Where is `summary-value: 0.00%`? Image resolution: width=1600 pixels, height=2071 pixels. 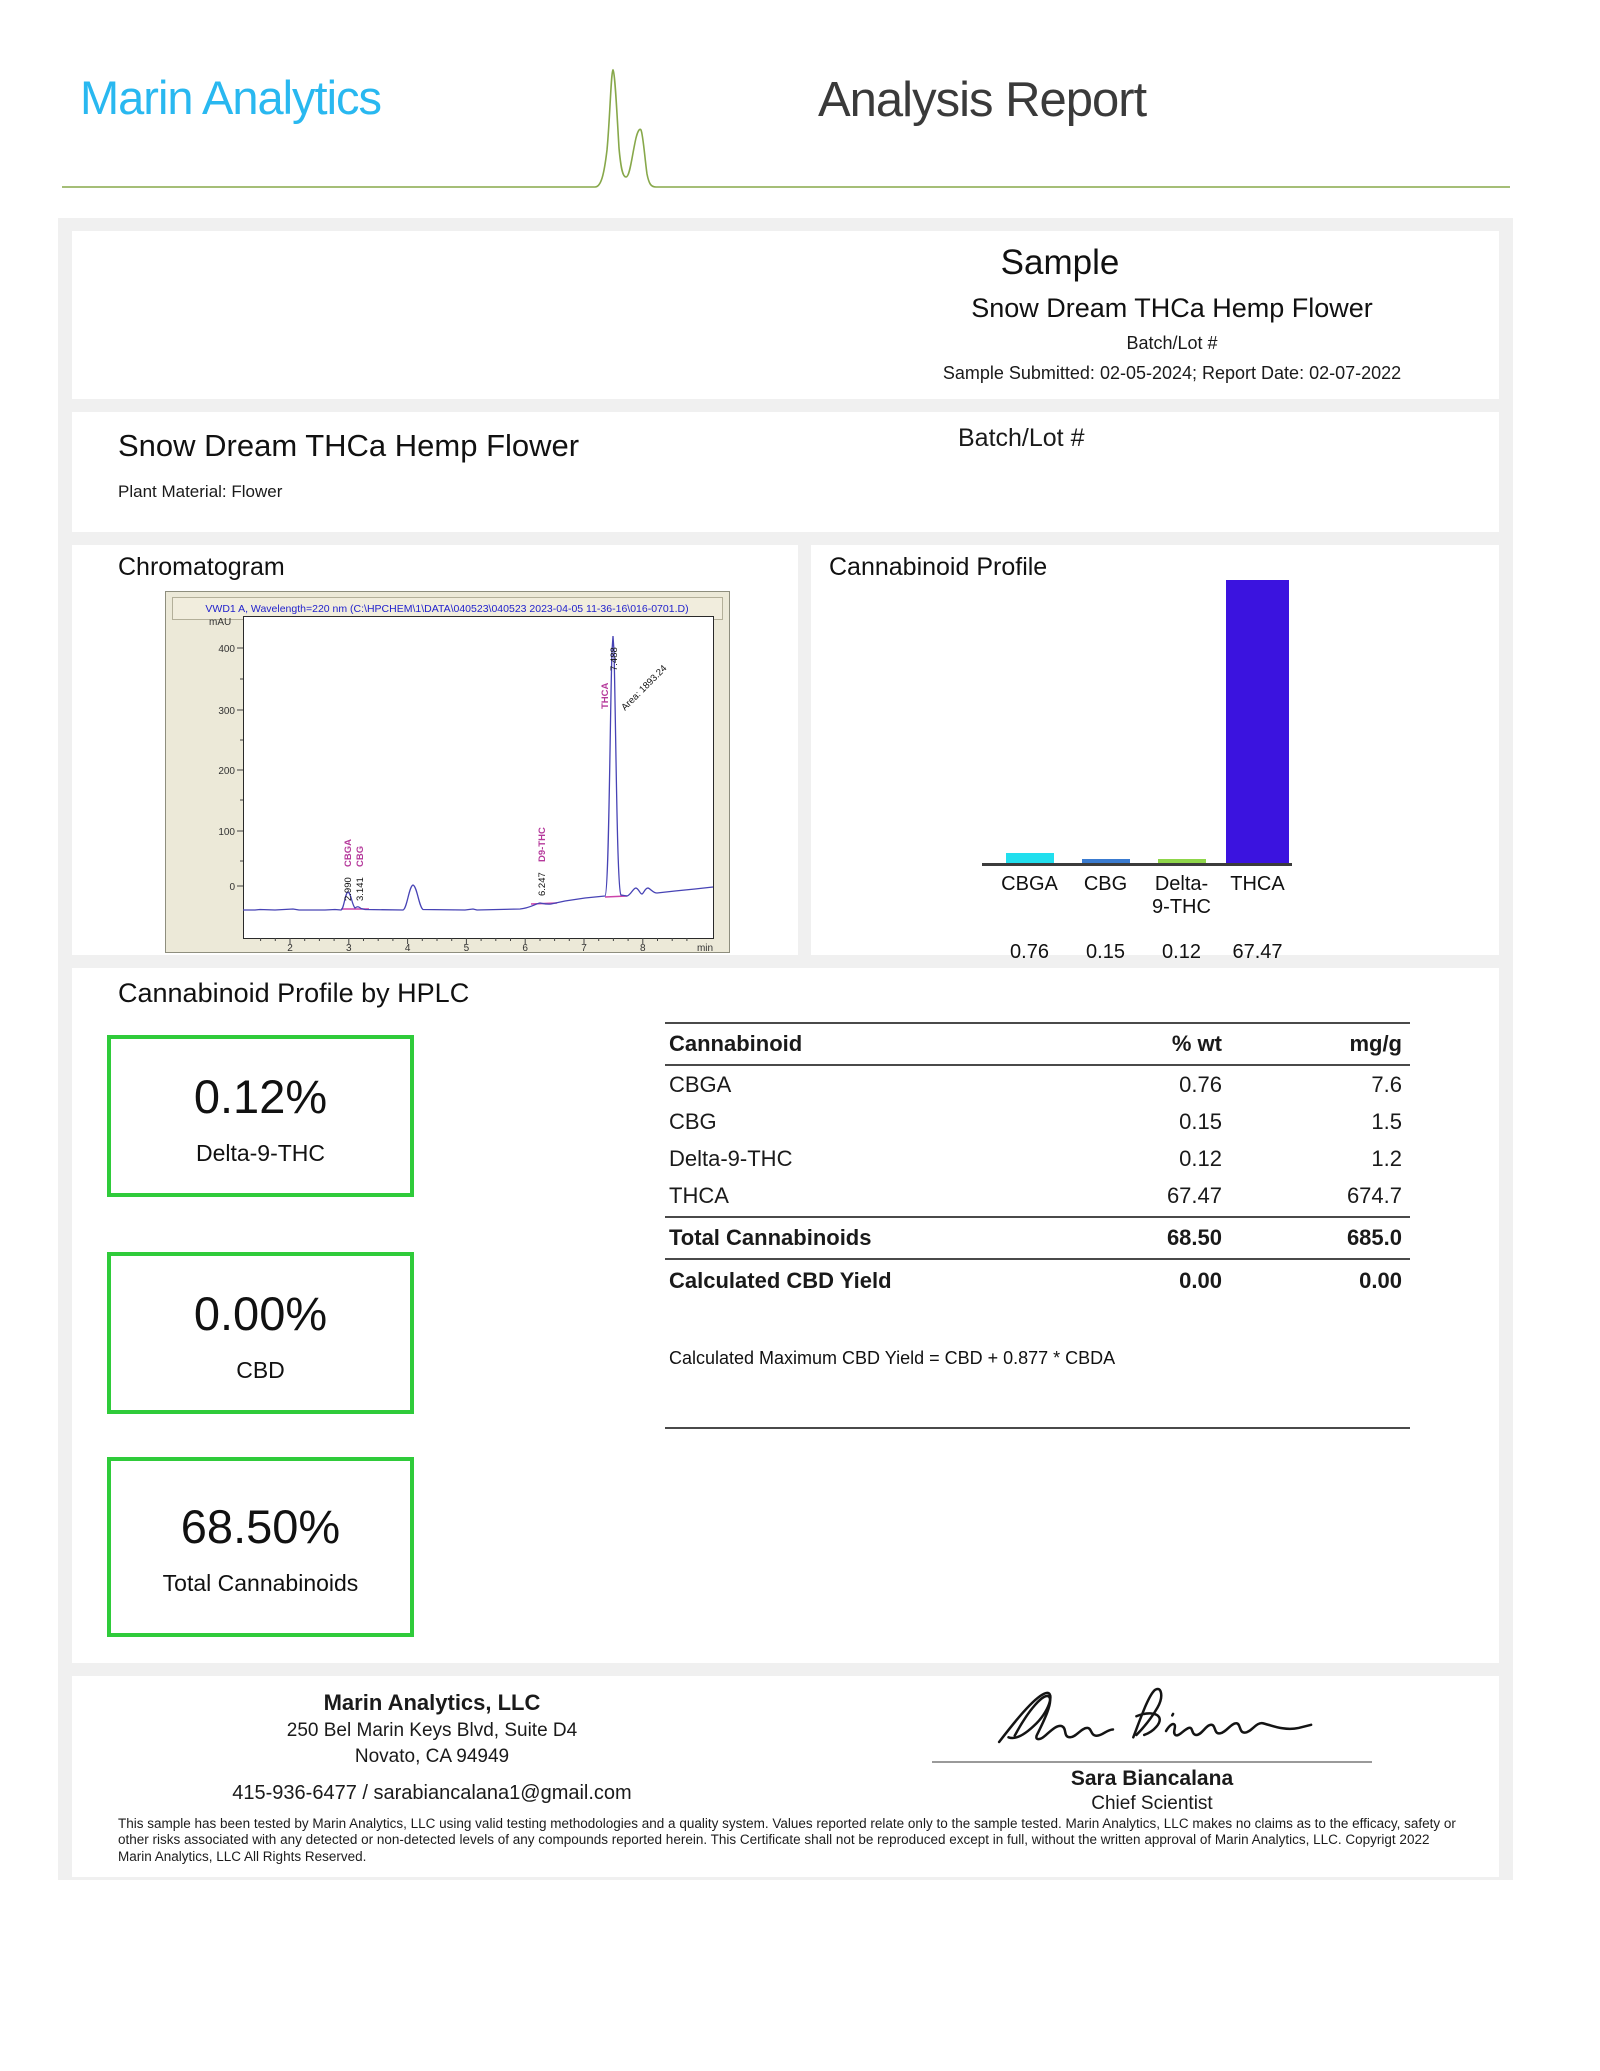
summary-value: 0.00% is located at coordinates (260, 1313).